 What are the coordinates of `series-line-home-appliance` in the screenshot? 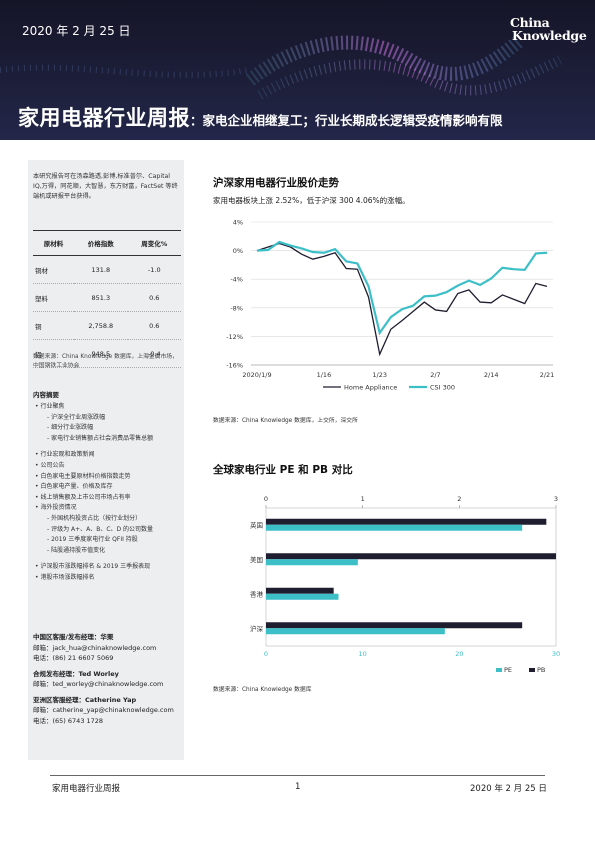 It's located at (402, 299).